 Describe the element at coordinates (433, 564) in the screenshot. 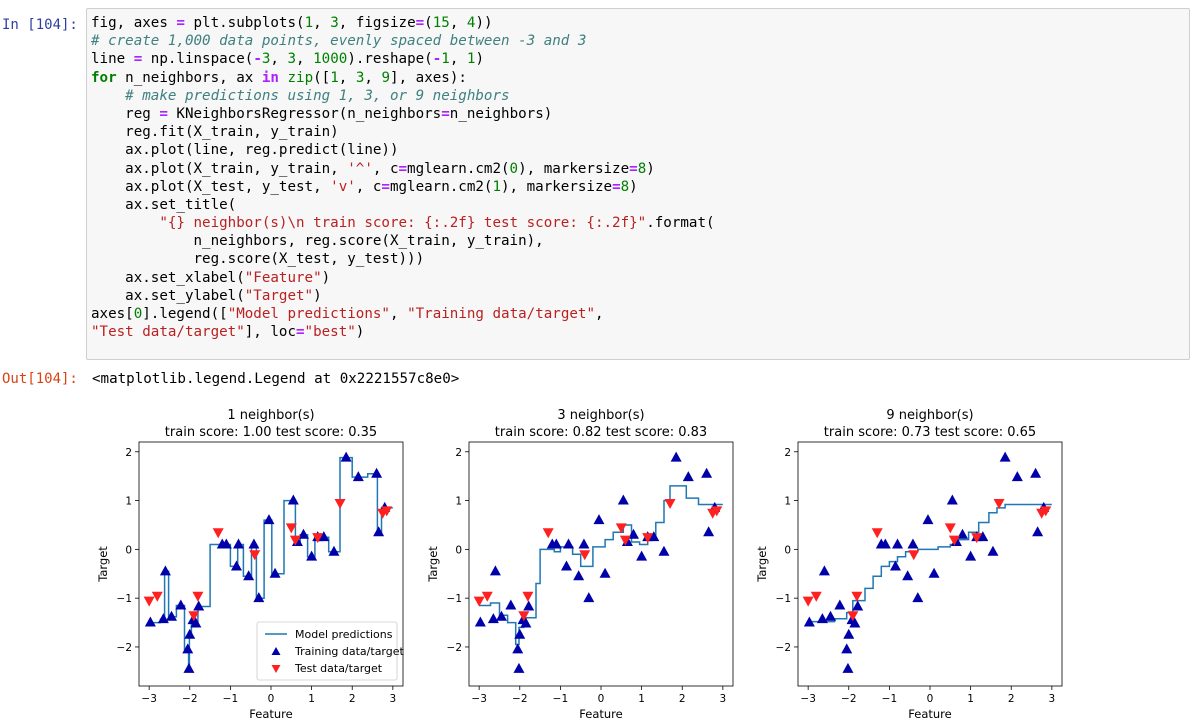

I see `y-axis-label: Target` at that location.